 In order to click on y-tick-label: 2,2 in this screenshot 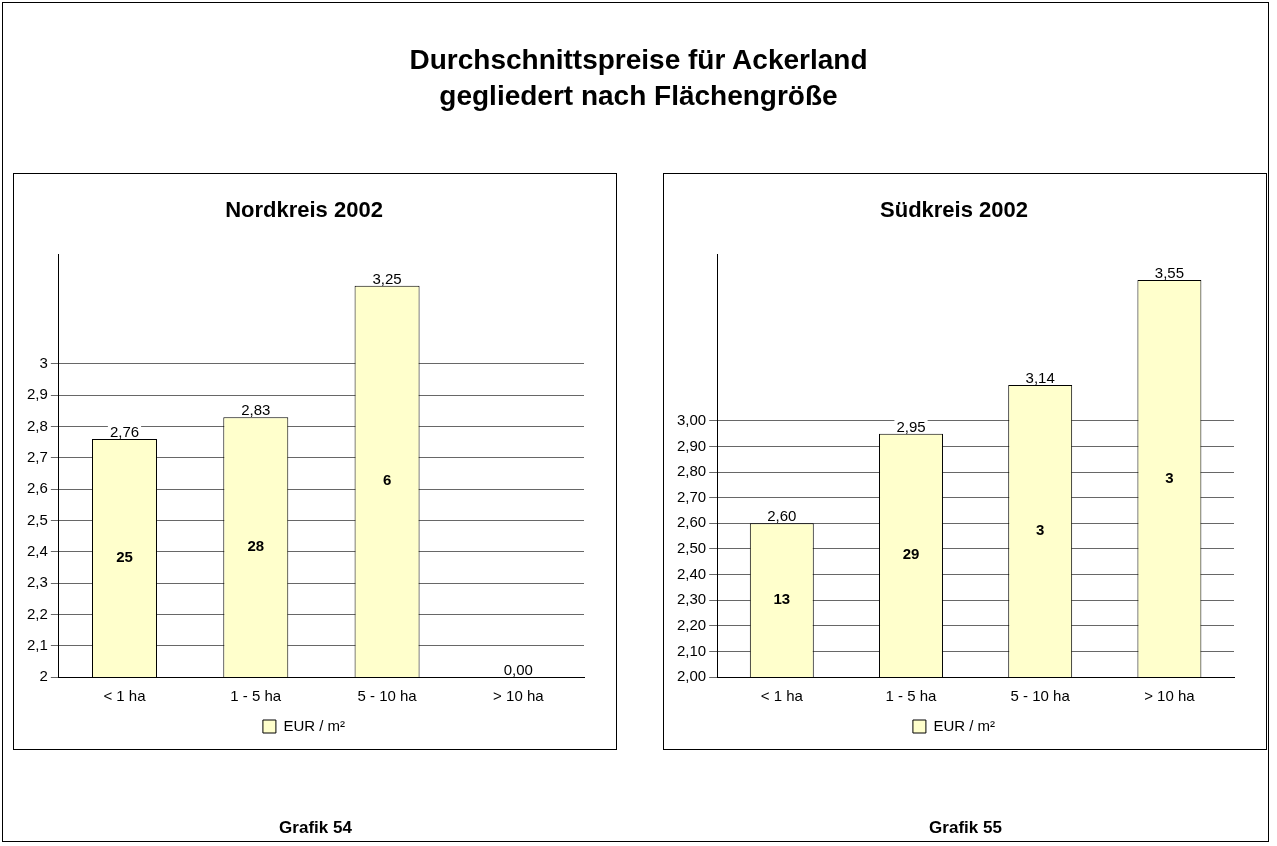, I will do `click(37, 613)`.